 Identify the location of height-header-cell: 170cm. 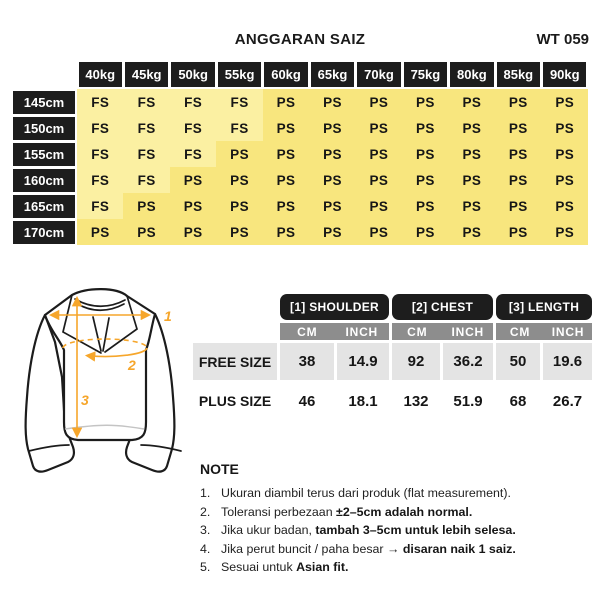
(44, 232).